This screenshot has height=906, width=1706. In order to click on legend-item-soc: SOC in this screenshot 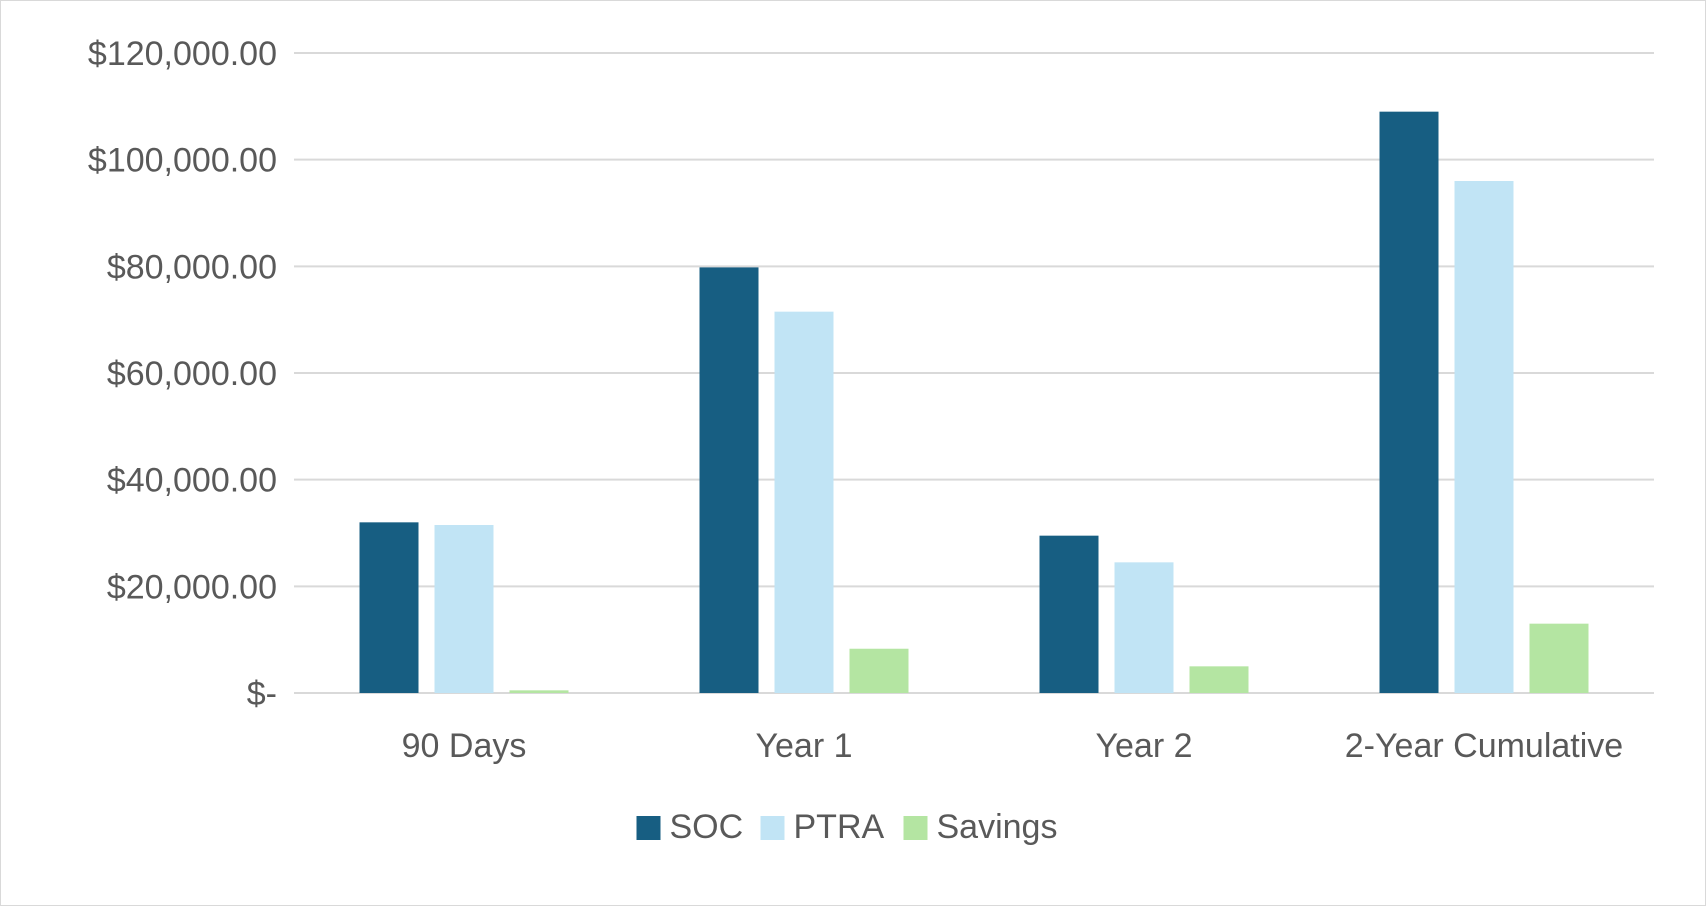, I will do `click(690, 827)`.